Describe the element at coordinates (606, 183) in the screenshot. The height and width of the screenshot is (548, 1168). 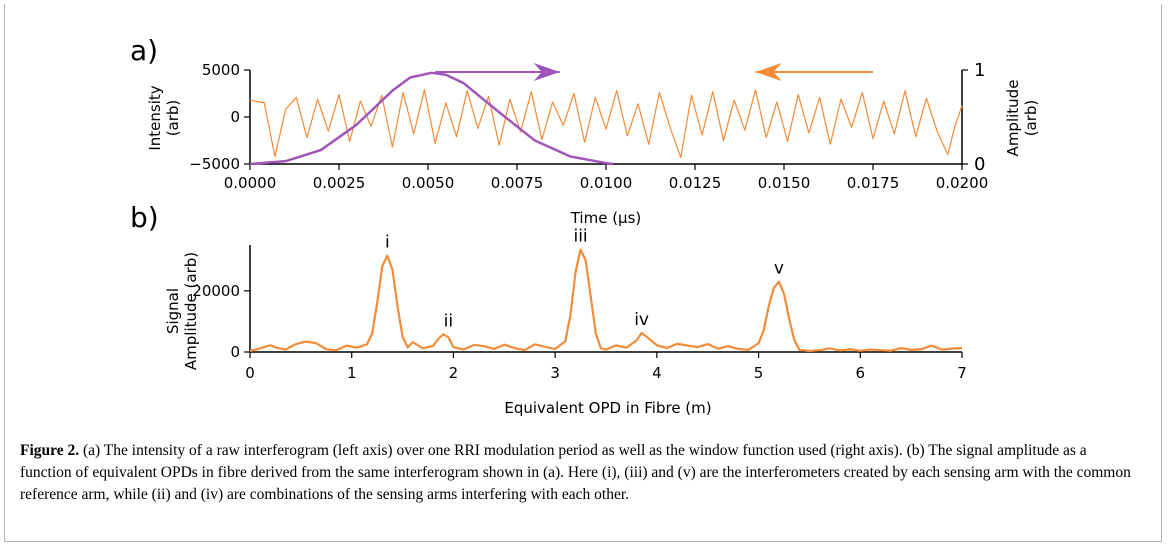
I see `chart-a-x-tick-label: 0.0100` at that location.